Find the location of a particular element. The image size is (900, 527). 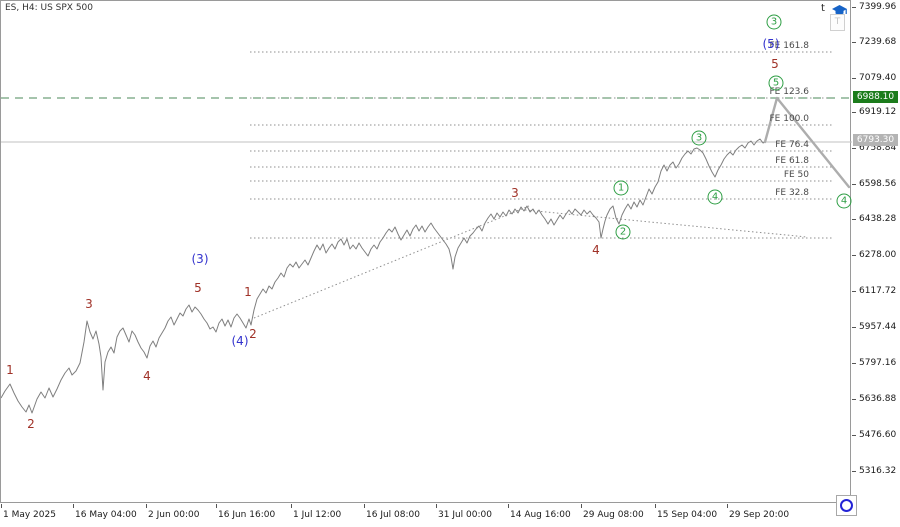

wave-label-gc: 1 is located at coordinates (621, 188).